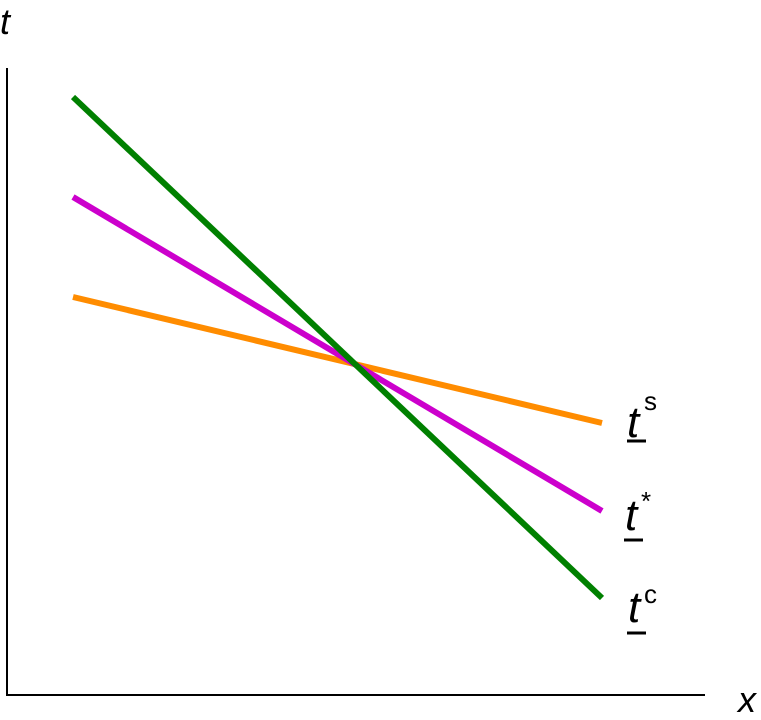 The image size is (761, 720). I want to click on line-superscript: *, so click(646, 501).